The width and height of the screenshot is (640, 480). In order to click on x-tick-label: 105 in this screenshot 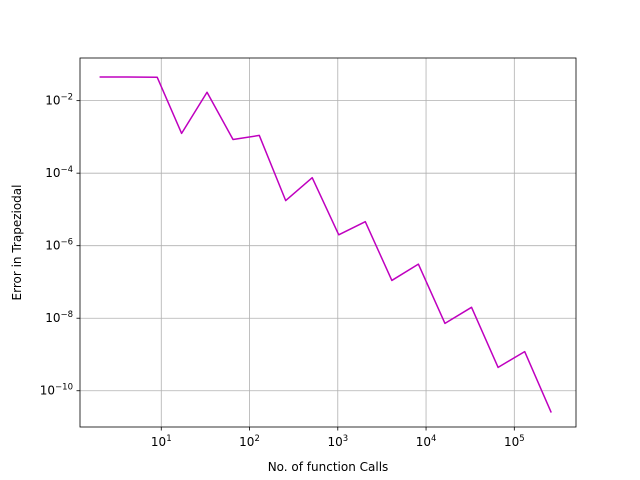, I will do `click(514, 441)`.